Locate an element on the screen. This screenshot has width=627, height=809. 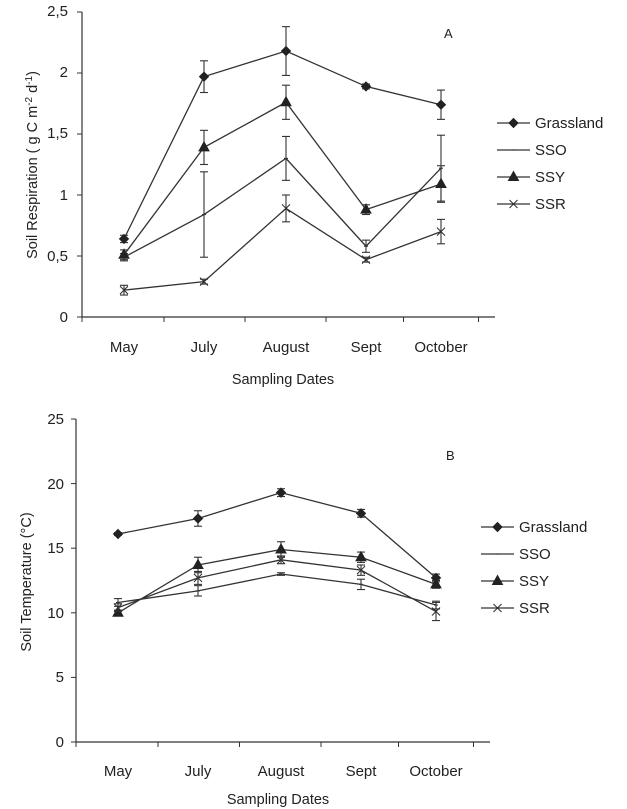
panel-b-legend: Grassland SSO SSY SSR is located at coordinates (534, 568).